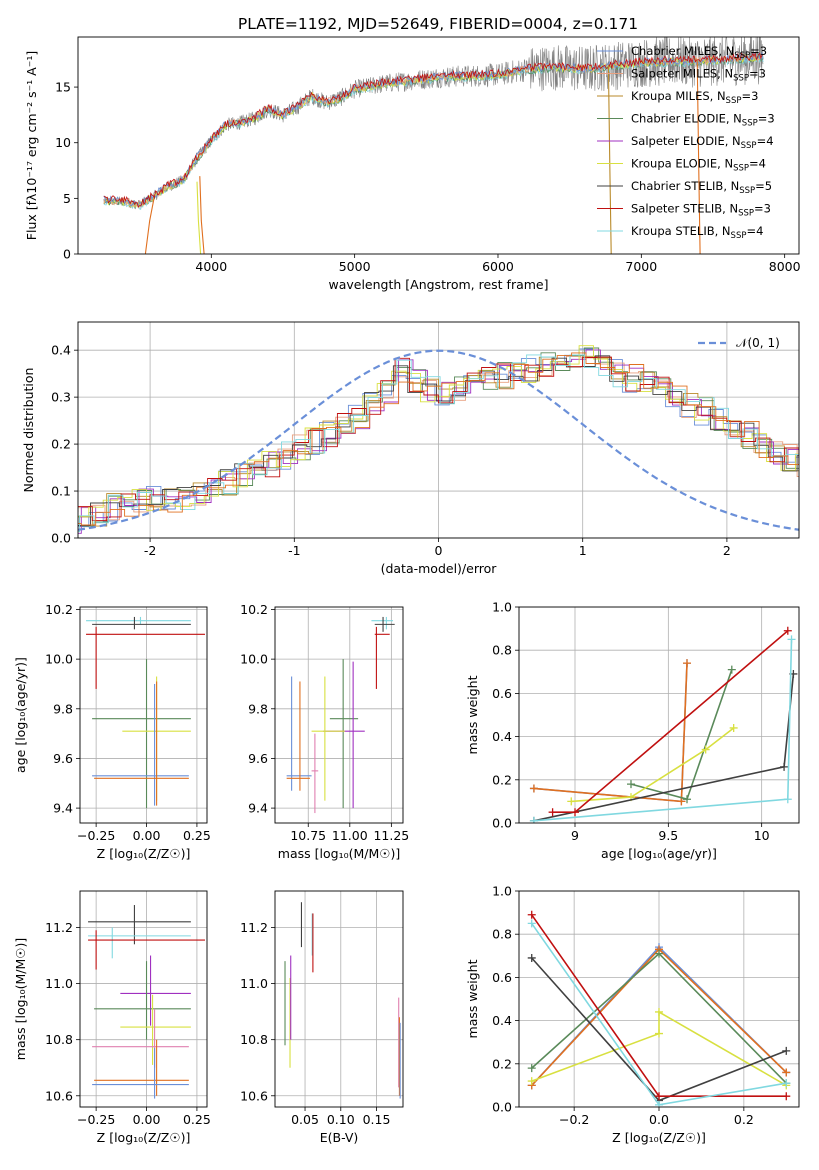 The width and height of the screenshot is (819, 1170). I want to click on x-tick-label: −0.25, so click(96, 835).